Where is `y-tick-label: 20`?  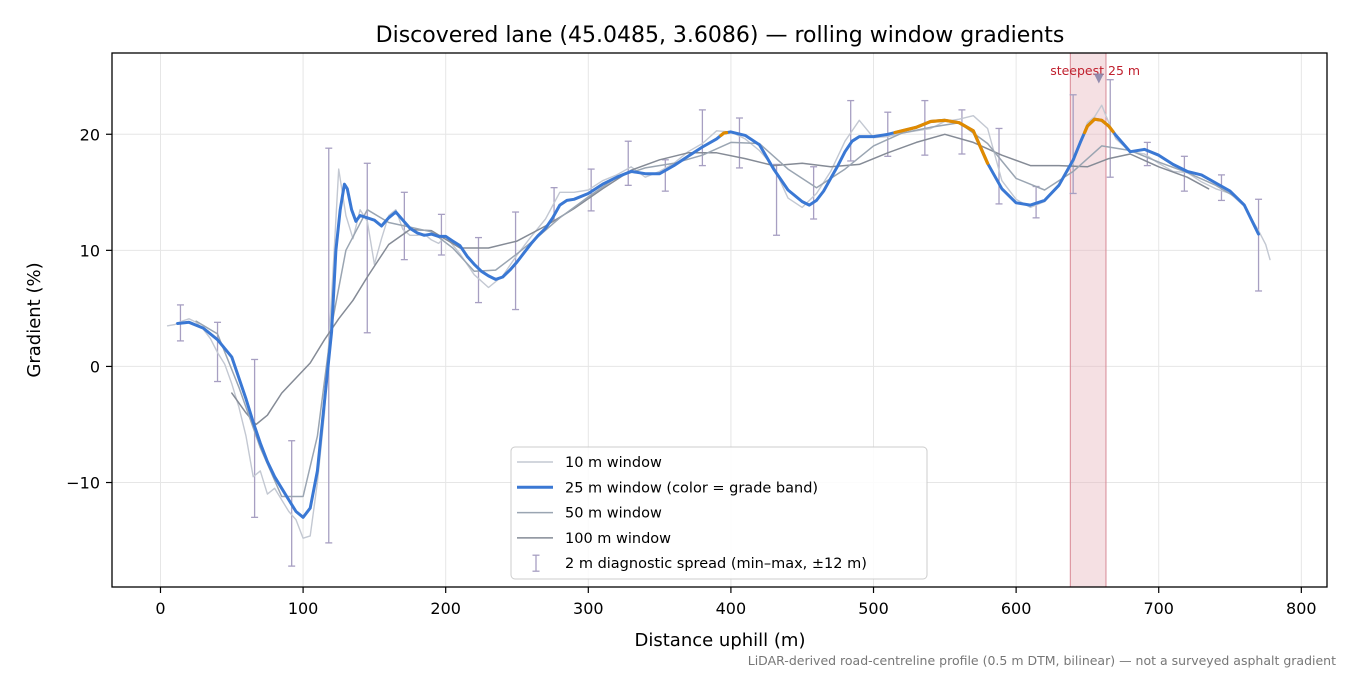 y-tick-label: 20 is located at coordinates (90, 134).